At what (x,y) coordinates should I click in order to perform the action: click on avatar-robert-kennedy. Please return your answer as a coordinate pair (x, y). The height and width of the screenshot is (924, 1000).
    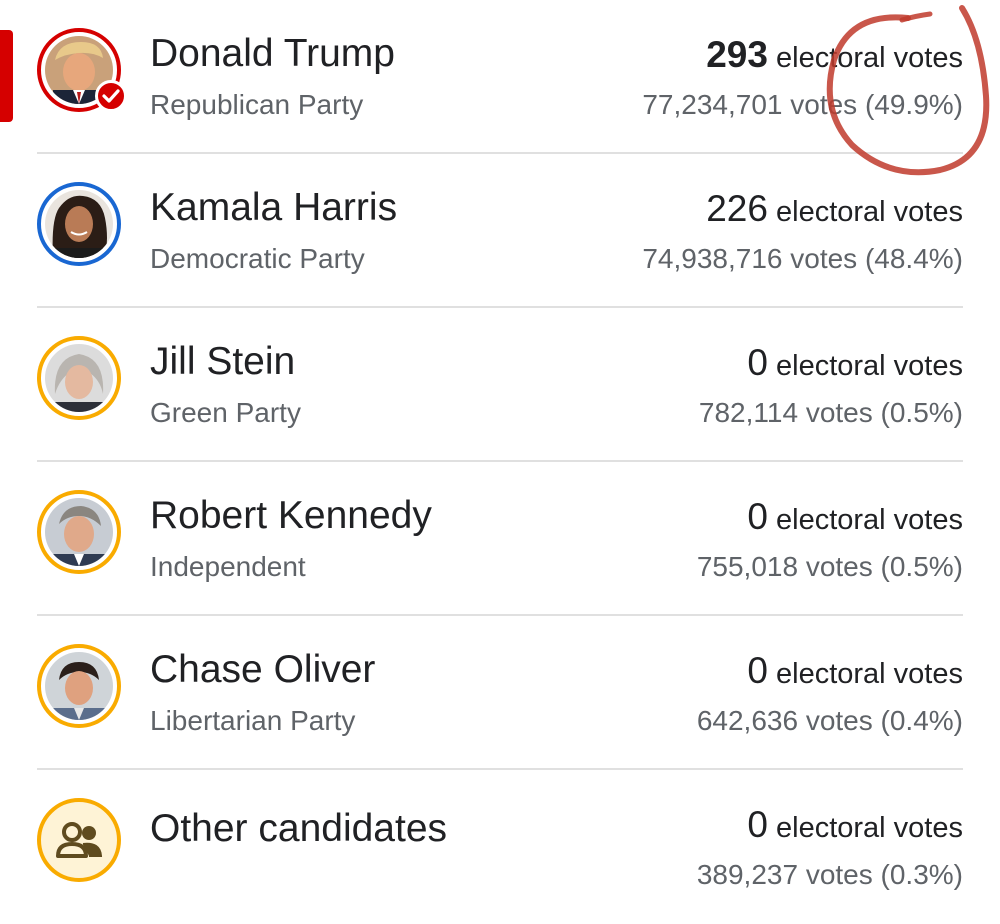
    Looking at the image, I should click on (79, 532).